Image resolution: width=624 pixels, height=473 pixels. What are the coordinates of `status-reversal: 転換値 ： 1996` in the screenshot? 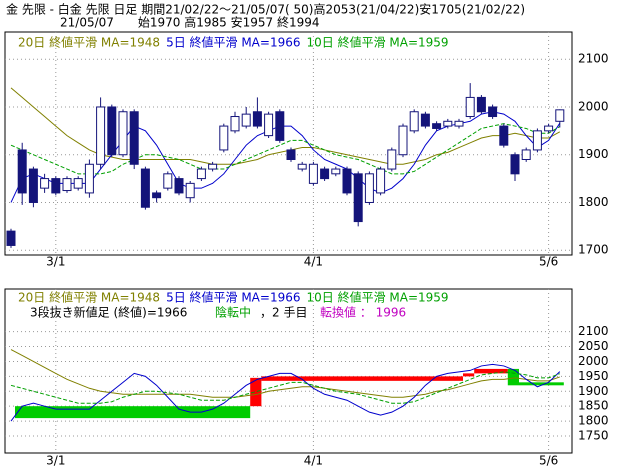 It's located at (363, 312).